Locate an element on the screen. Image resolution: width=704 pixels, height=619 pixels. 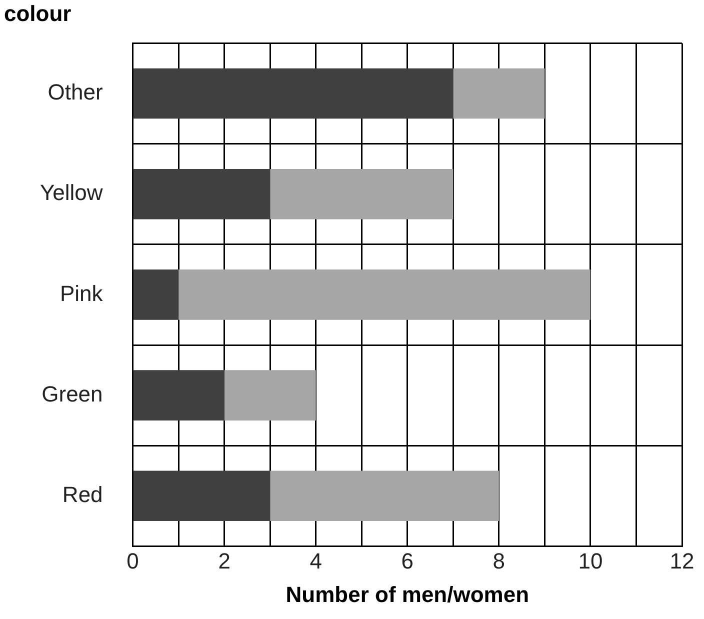
x-tick-label: 12 is located at coordinates (682, 561).